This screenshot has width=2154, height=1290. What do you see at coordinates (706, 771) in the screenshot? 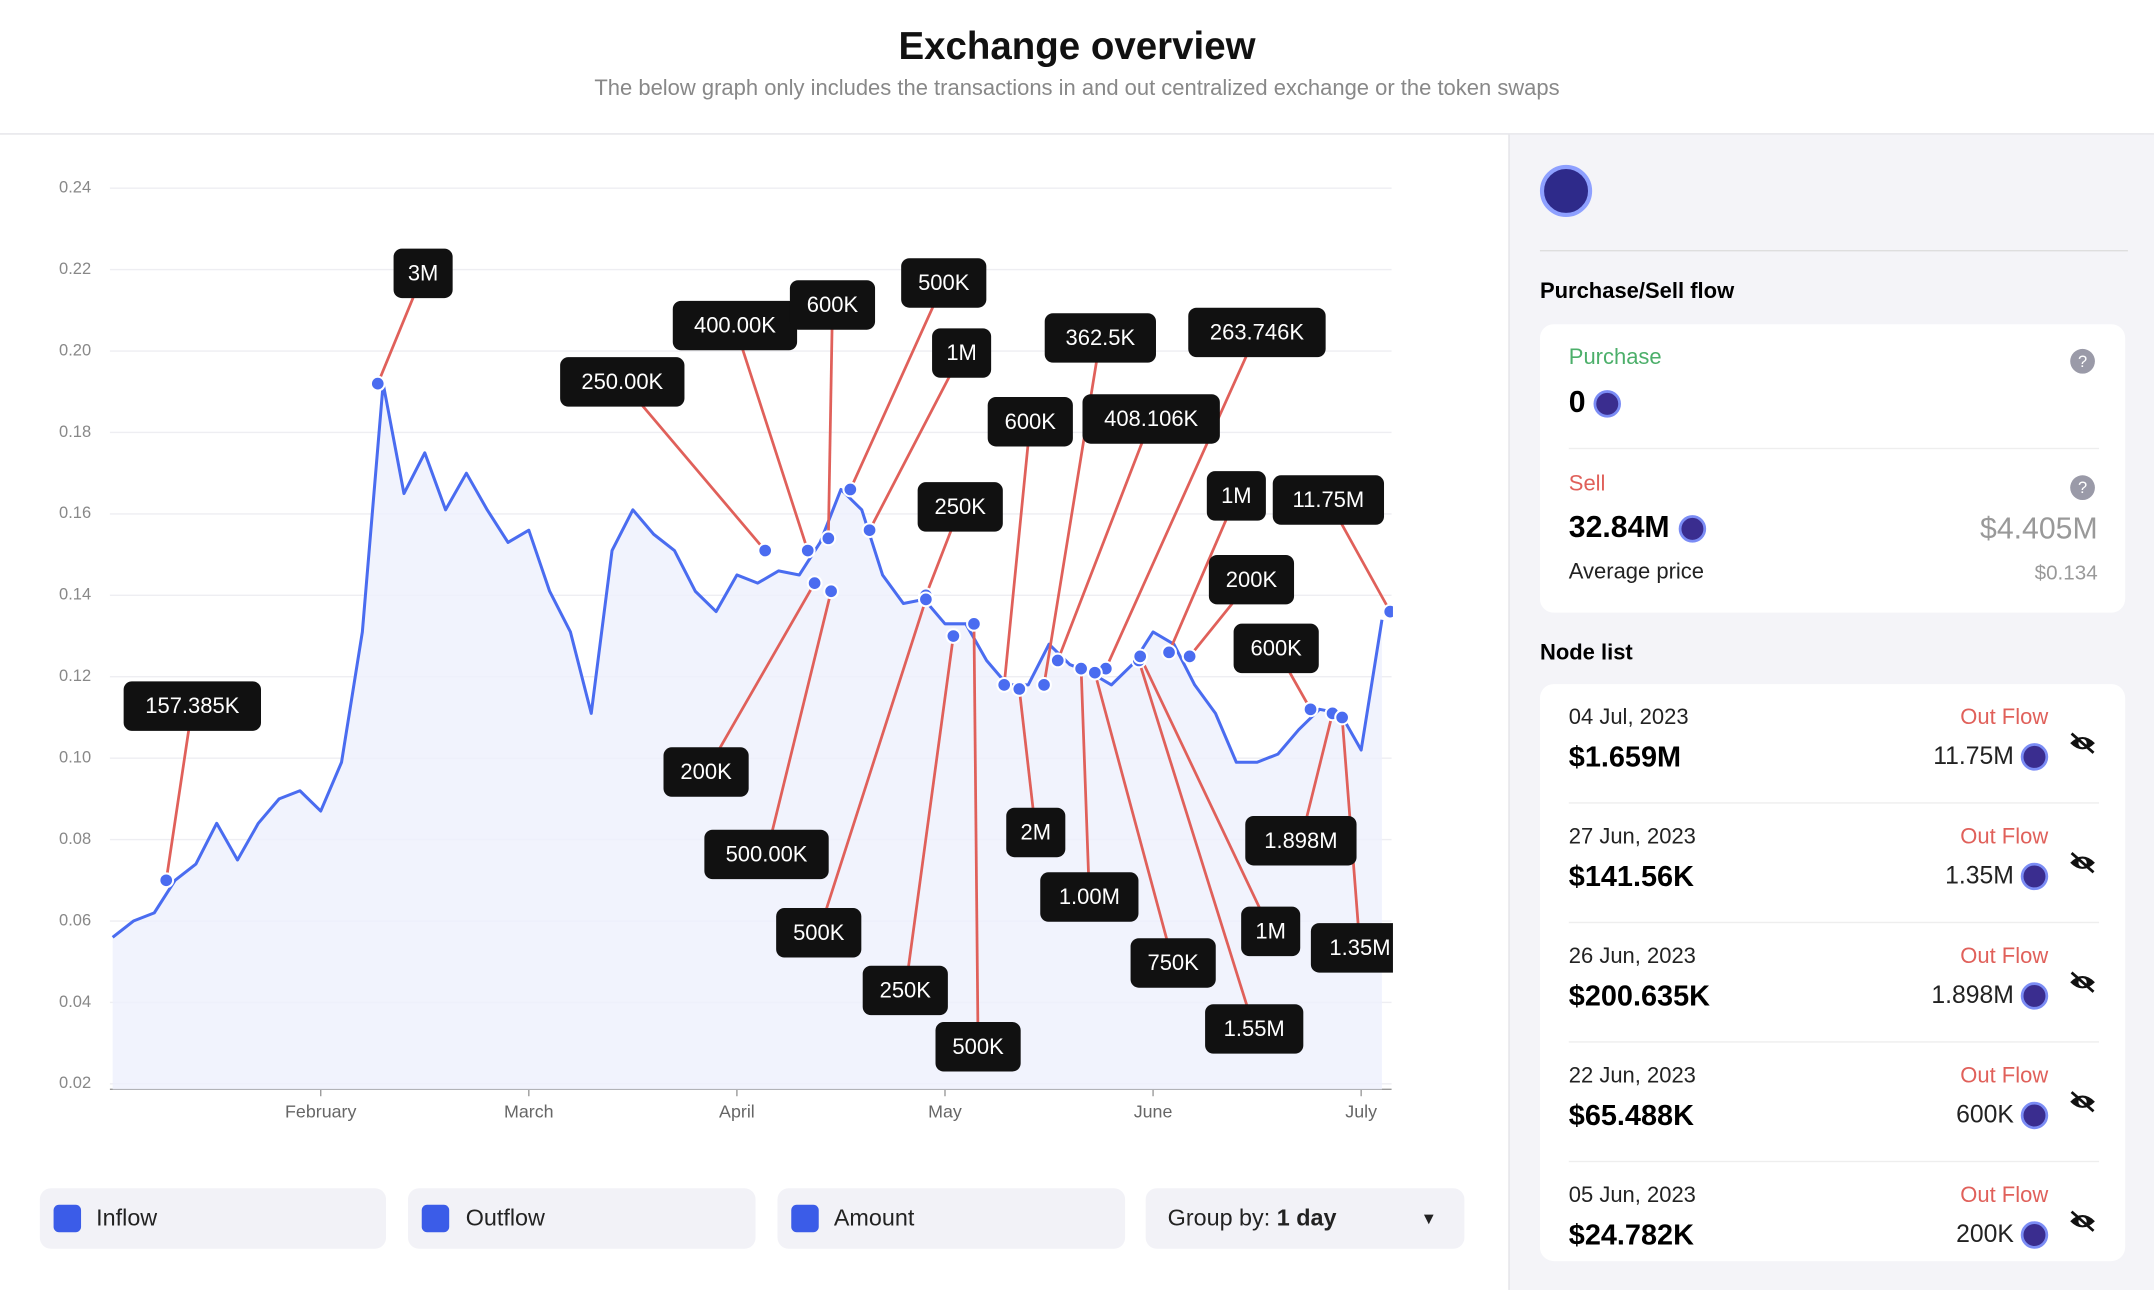
I see `annotation-label: 200K` at bounding box center [706, 771].